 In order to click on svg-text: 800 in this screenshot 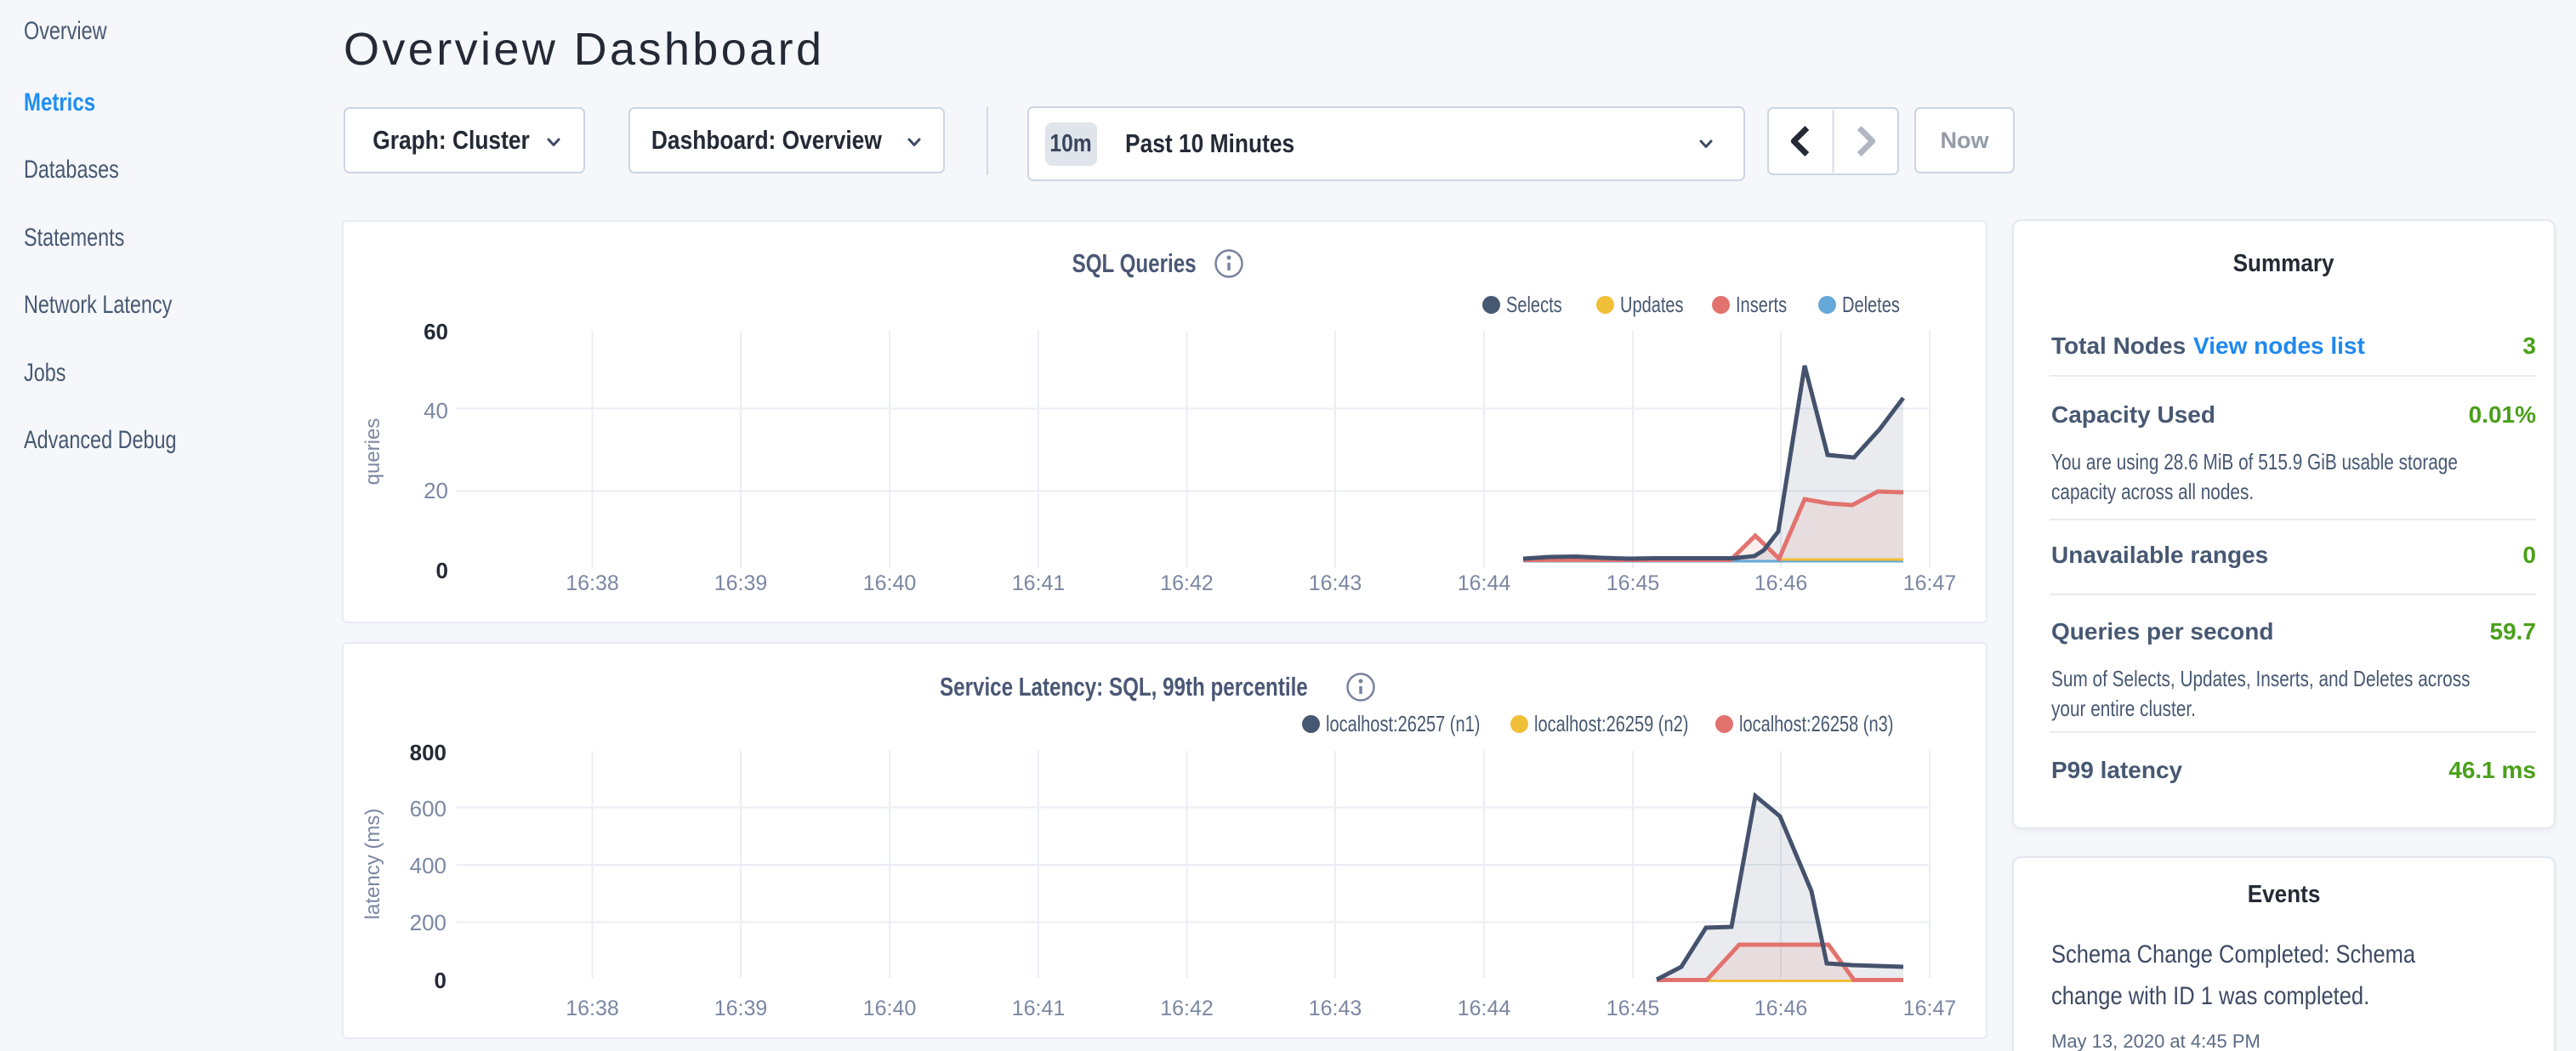, I will do `click(428, 752)`.